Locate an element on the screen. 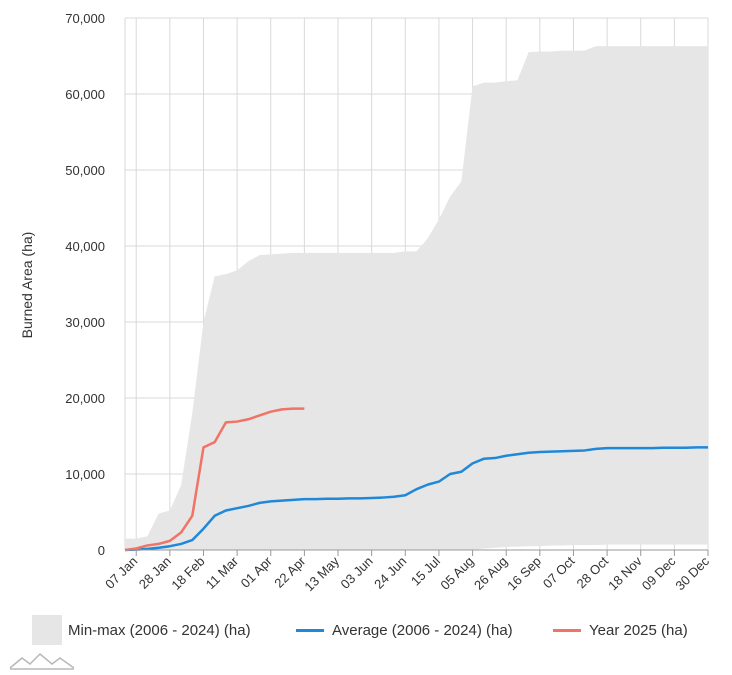 The height and width of the screenshot is (675, 732). x-tick-label: 28 Oct is located at coordinates (593, 572).